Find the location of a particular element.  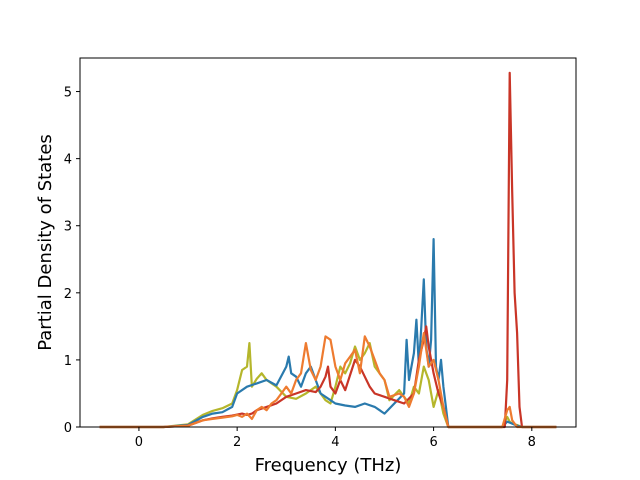

x-tick-label: 6 is located at coordinates (433, 442).